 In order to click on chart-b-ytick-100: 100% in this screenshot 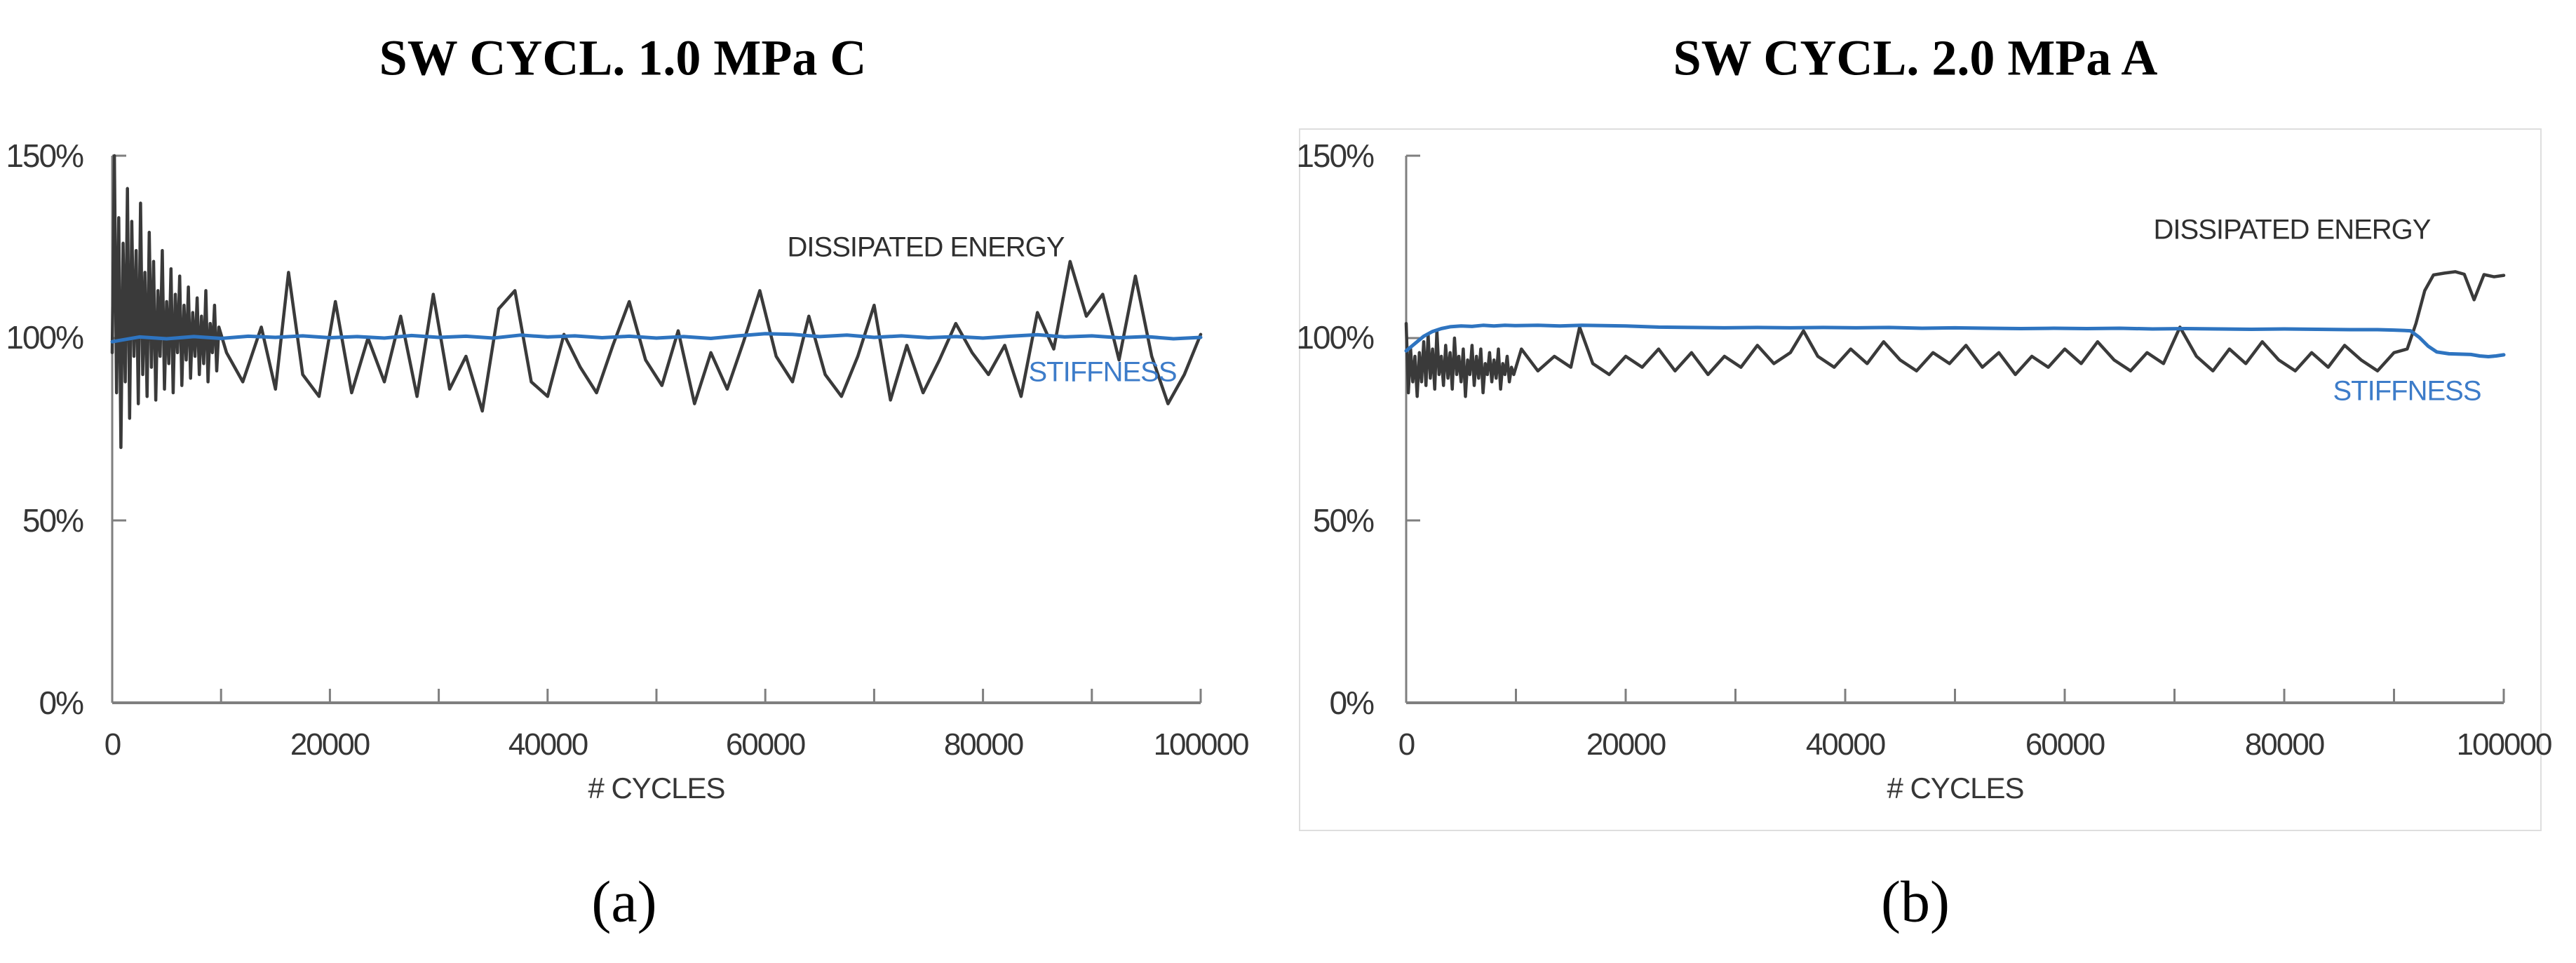, I will do `click(1335, 337)`.